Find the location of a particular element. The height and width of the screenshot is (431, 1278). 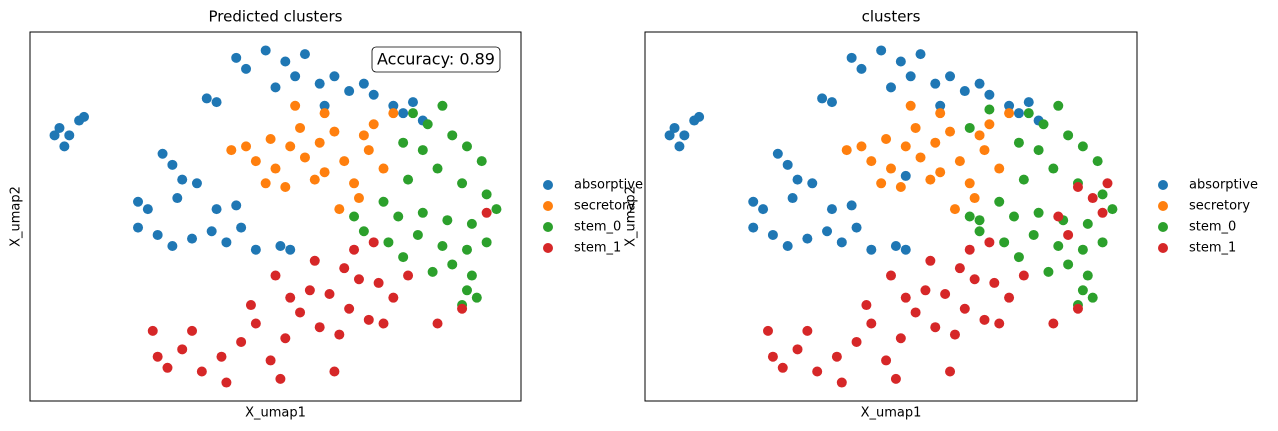

legend-label: absorptive is located at coordinates (608, 185).